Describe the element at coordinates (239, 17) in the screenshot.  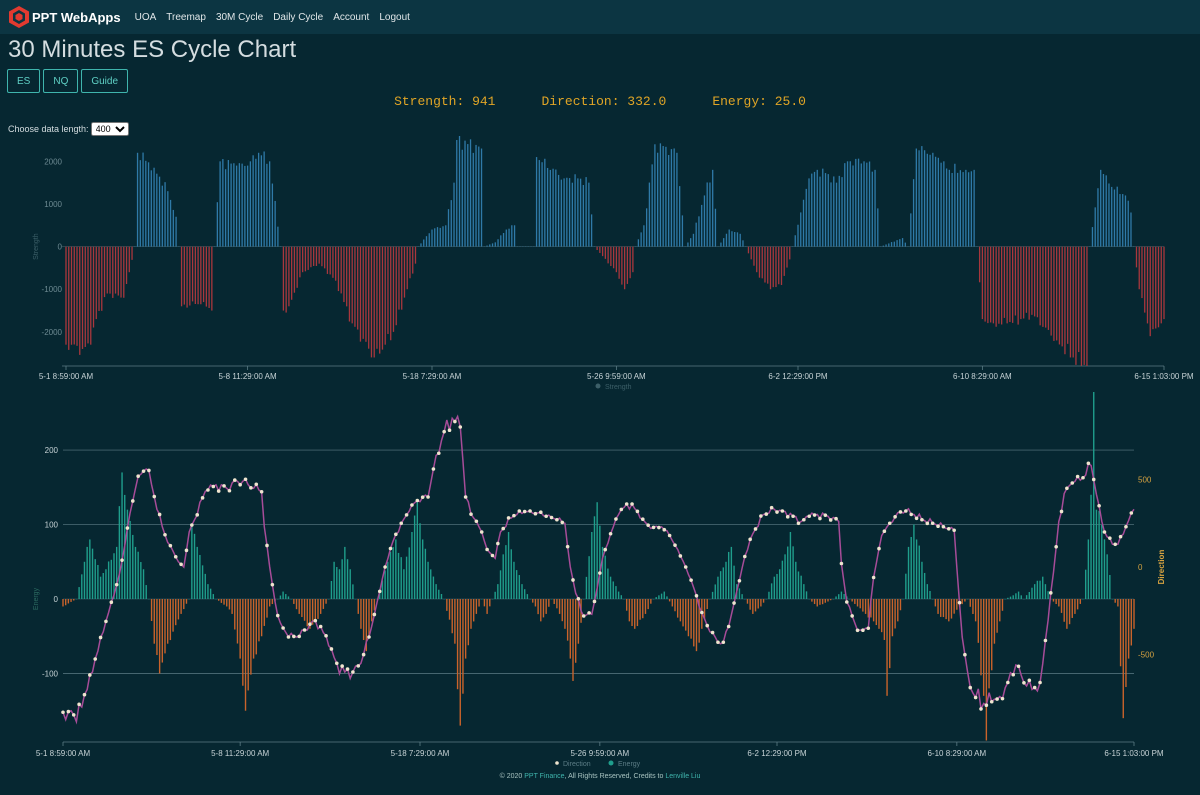
I see `nav-30m-cycle: 30M Cycle` at that location.